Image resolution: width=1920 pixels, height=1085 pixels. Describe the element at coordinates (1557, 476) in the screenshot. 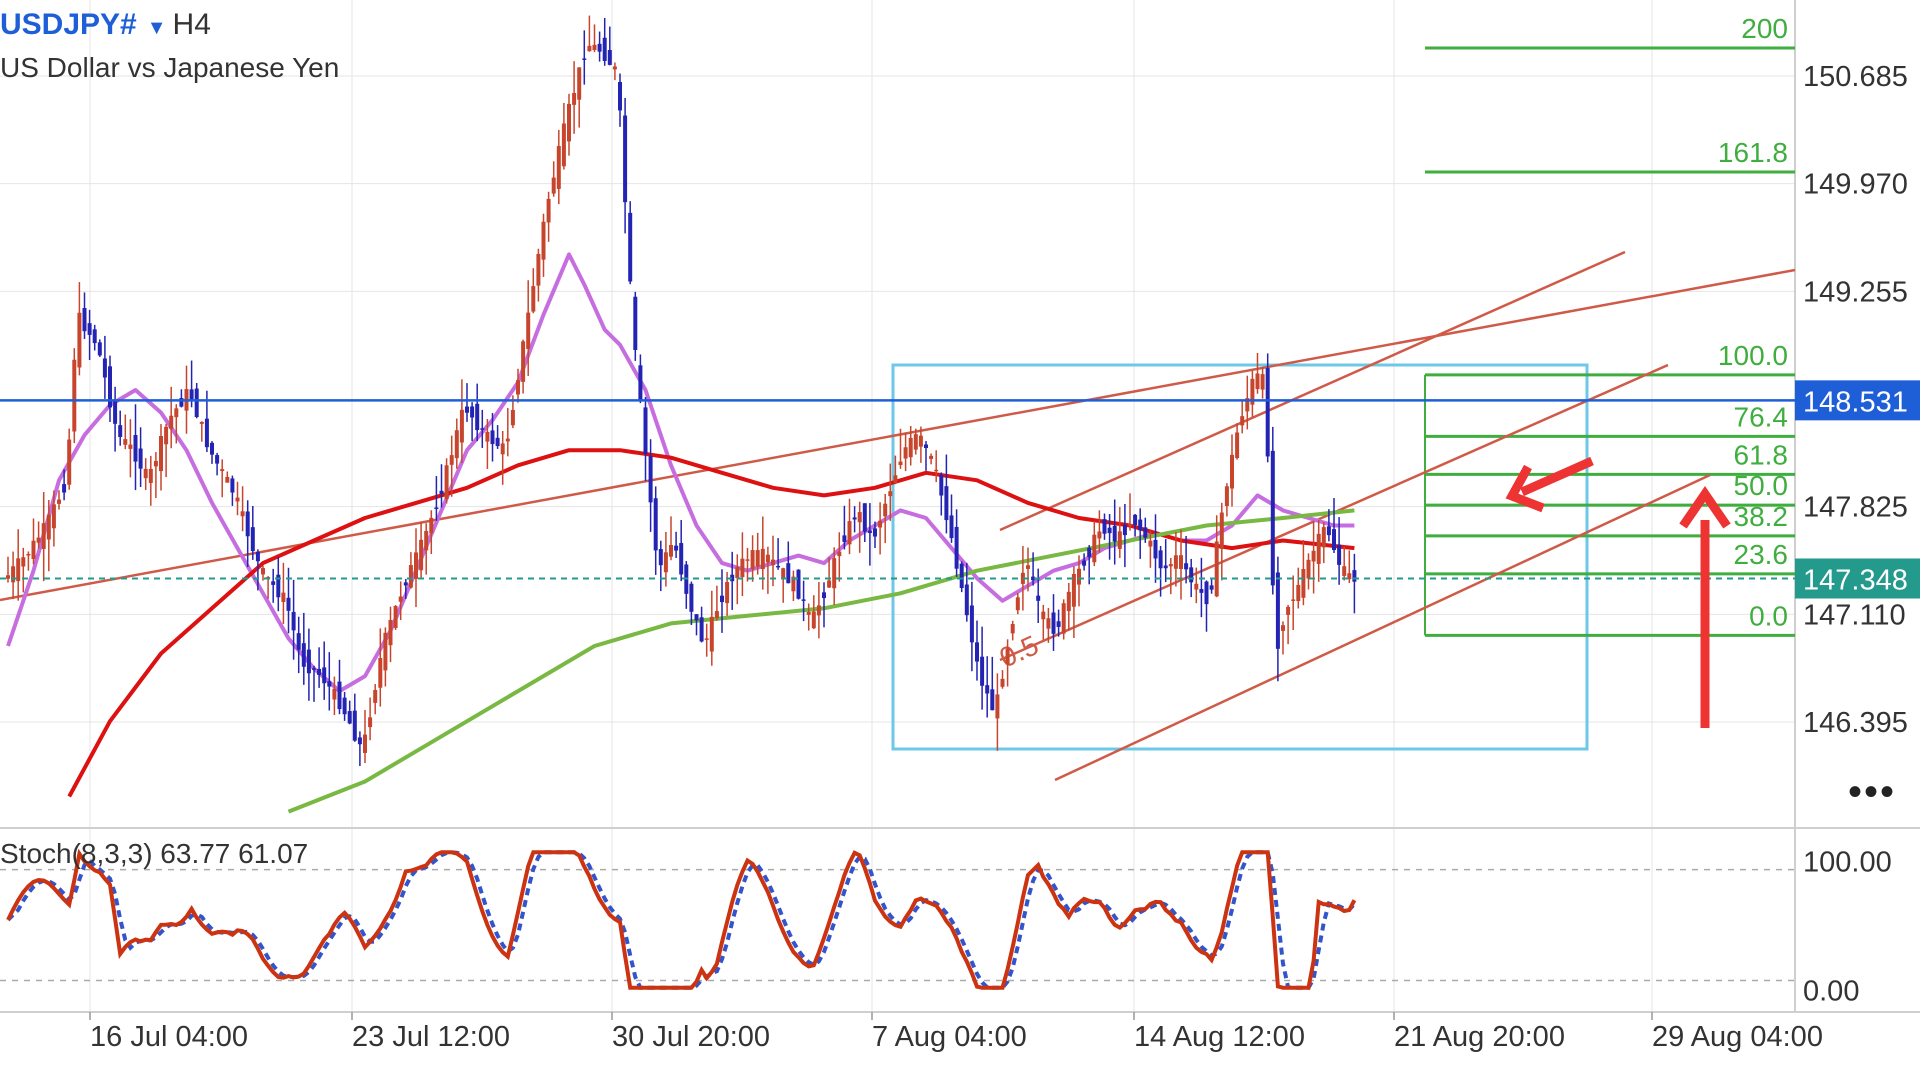

I see `left-arrow-shaft` at that location.